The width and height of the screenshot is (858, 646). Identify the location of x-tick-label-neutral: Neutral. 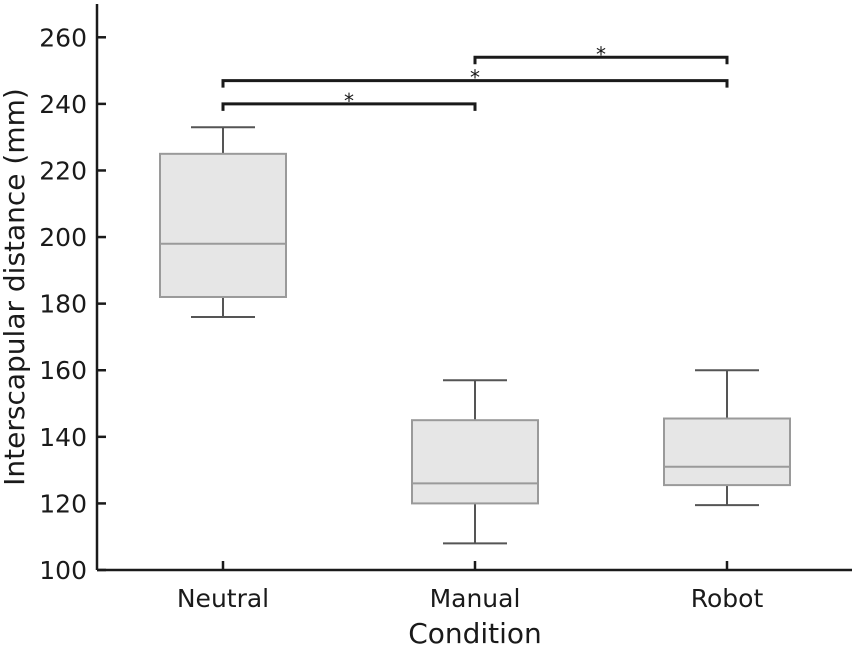
(223, 598).